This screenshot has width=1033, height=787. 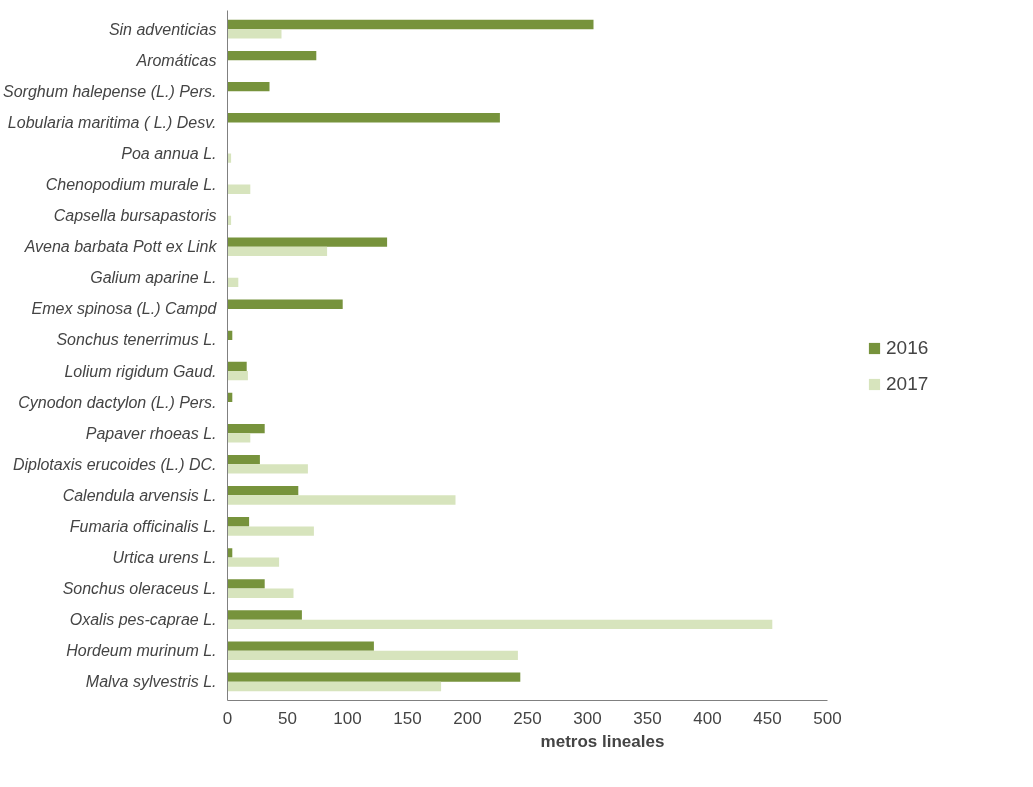 I want to click on y-tick-label: Hordeum murinum L., so click(x=141, y=651).